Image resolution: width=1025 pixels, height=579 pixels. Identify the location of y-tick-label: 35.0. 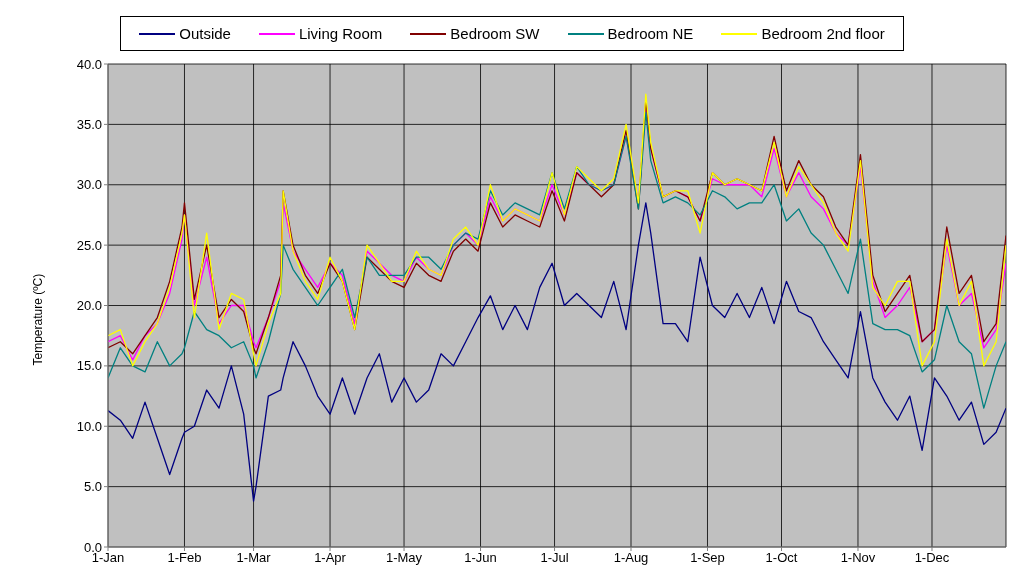
(89, 124).